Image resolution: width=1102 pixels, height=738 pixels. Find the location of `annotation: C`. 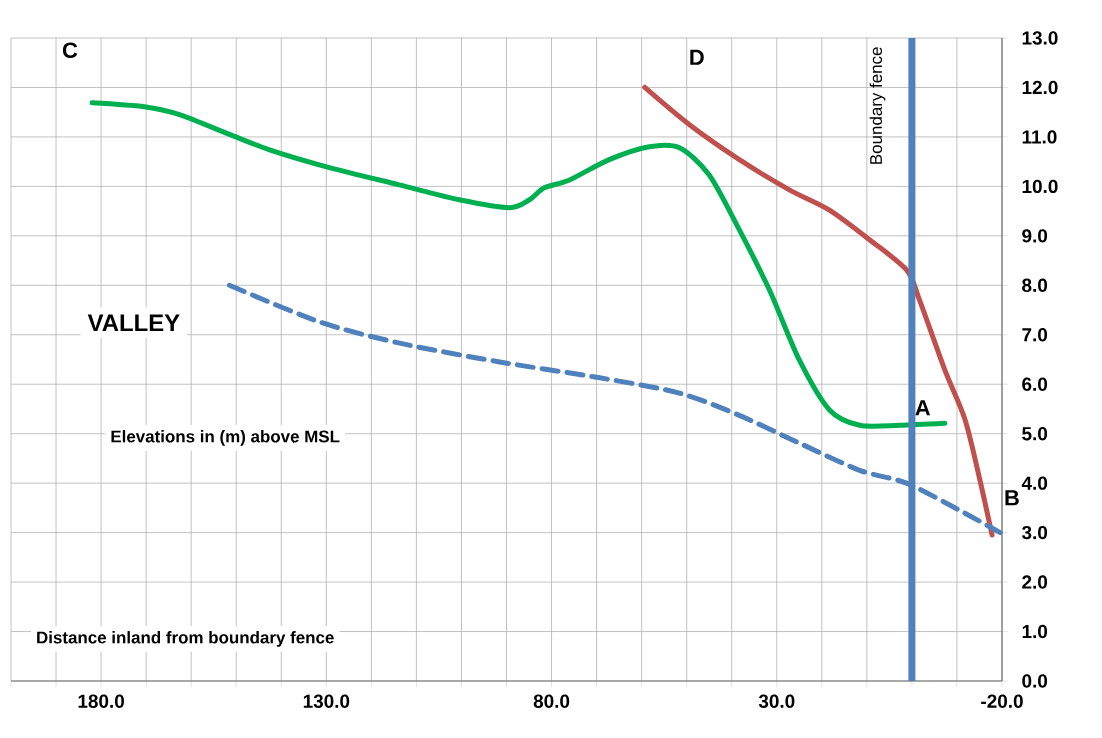

annotation: C is located at coordinates (70, 50).